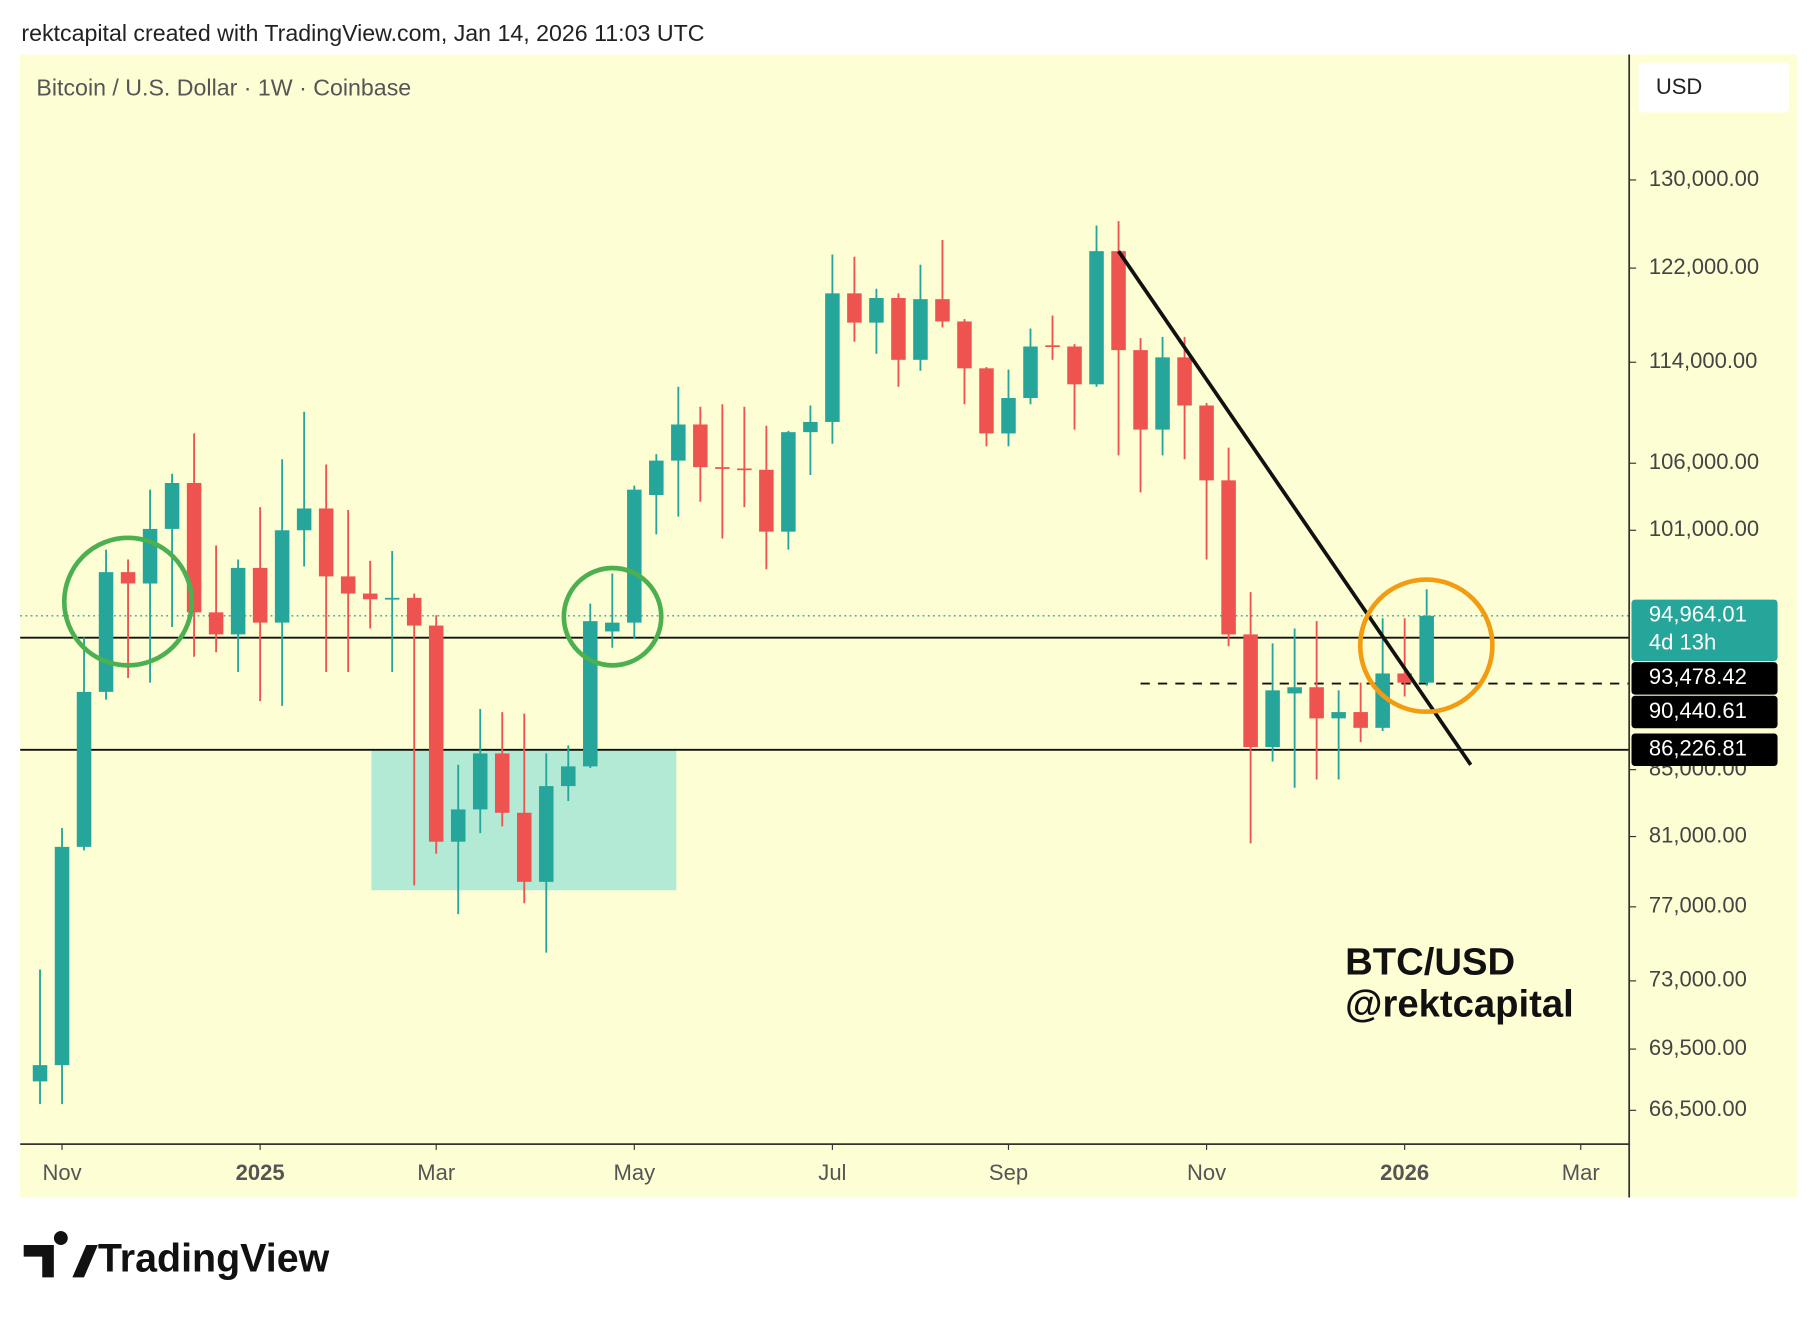 The width and height of the screenshot is (1814, 1318). Describe the element at coordinates (635, 1172) in the screenshot. I see `x-tick-label: May` at that location.